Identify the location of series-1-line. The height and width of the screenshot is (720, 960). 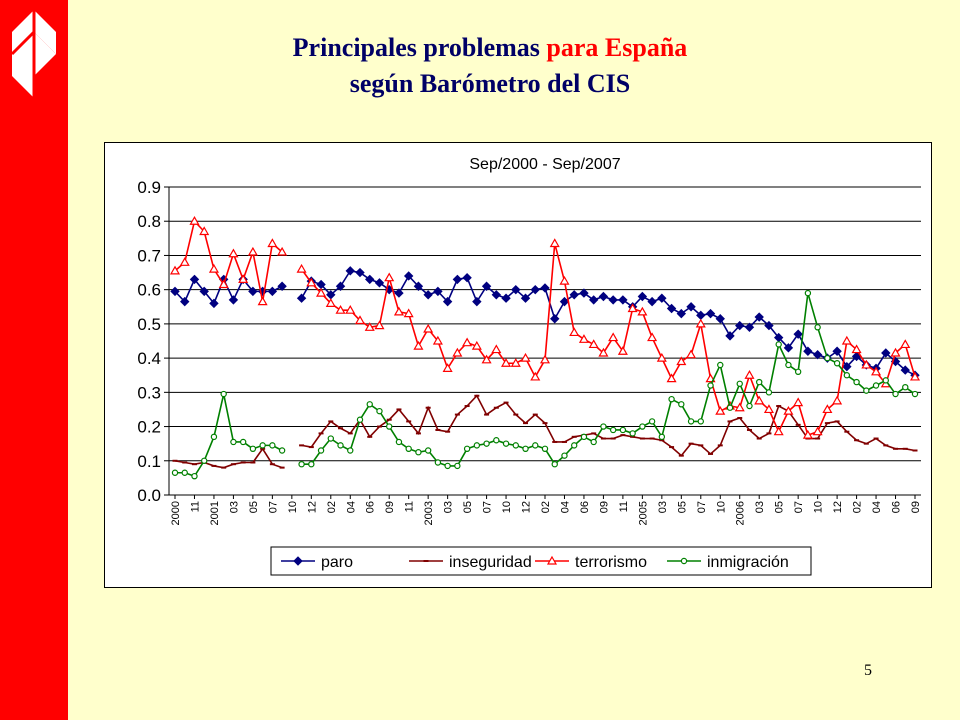
(228, 458).